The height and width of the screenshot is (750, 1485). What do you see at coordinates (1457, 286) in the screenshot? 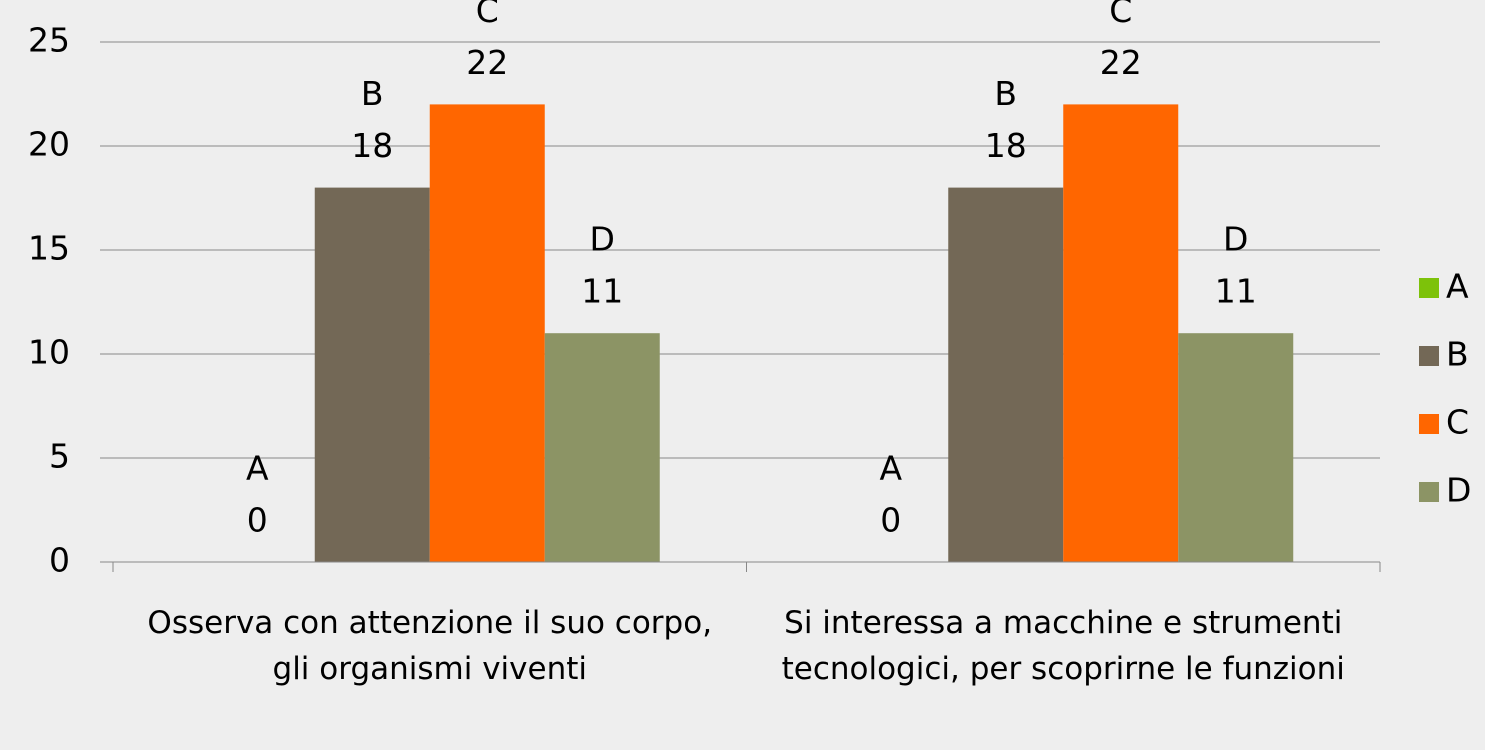
I see `legend-label: A` at bounding box center [1457, 286].